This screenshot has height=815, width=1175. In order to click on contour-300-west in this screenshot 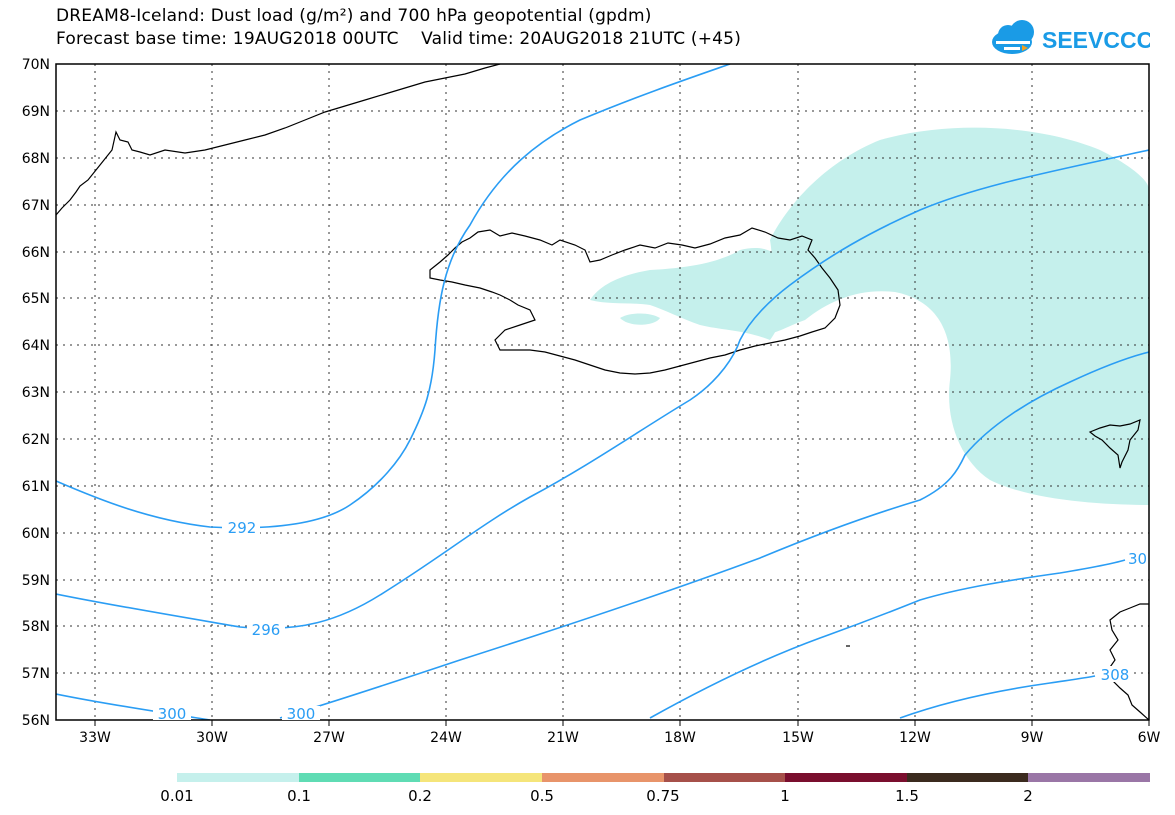, I will do `click(133, 706)`.